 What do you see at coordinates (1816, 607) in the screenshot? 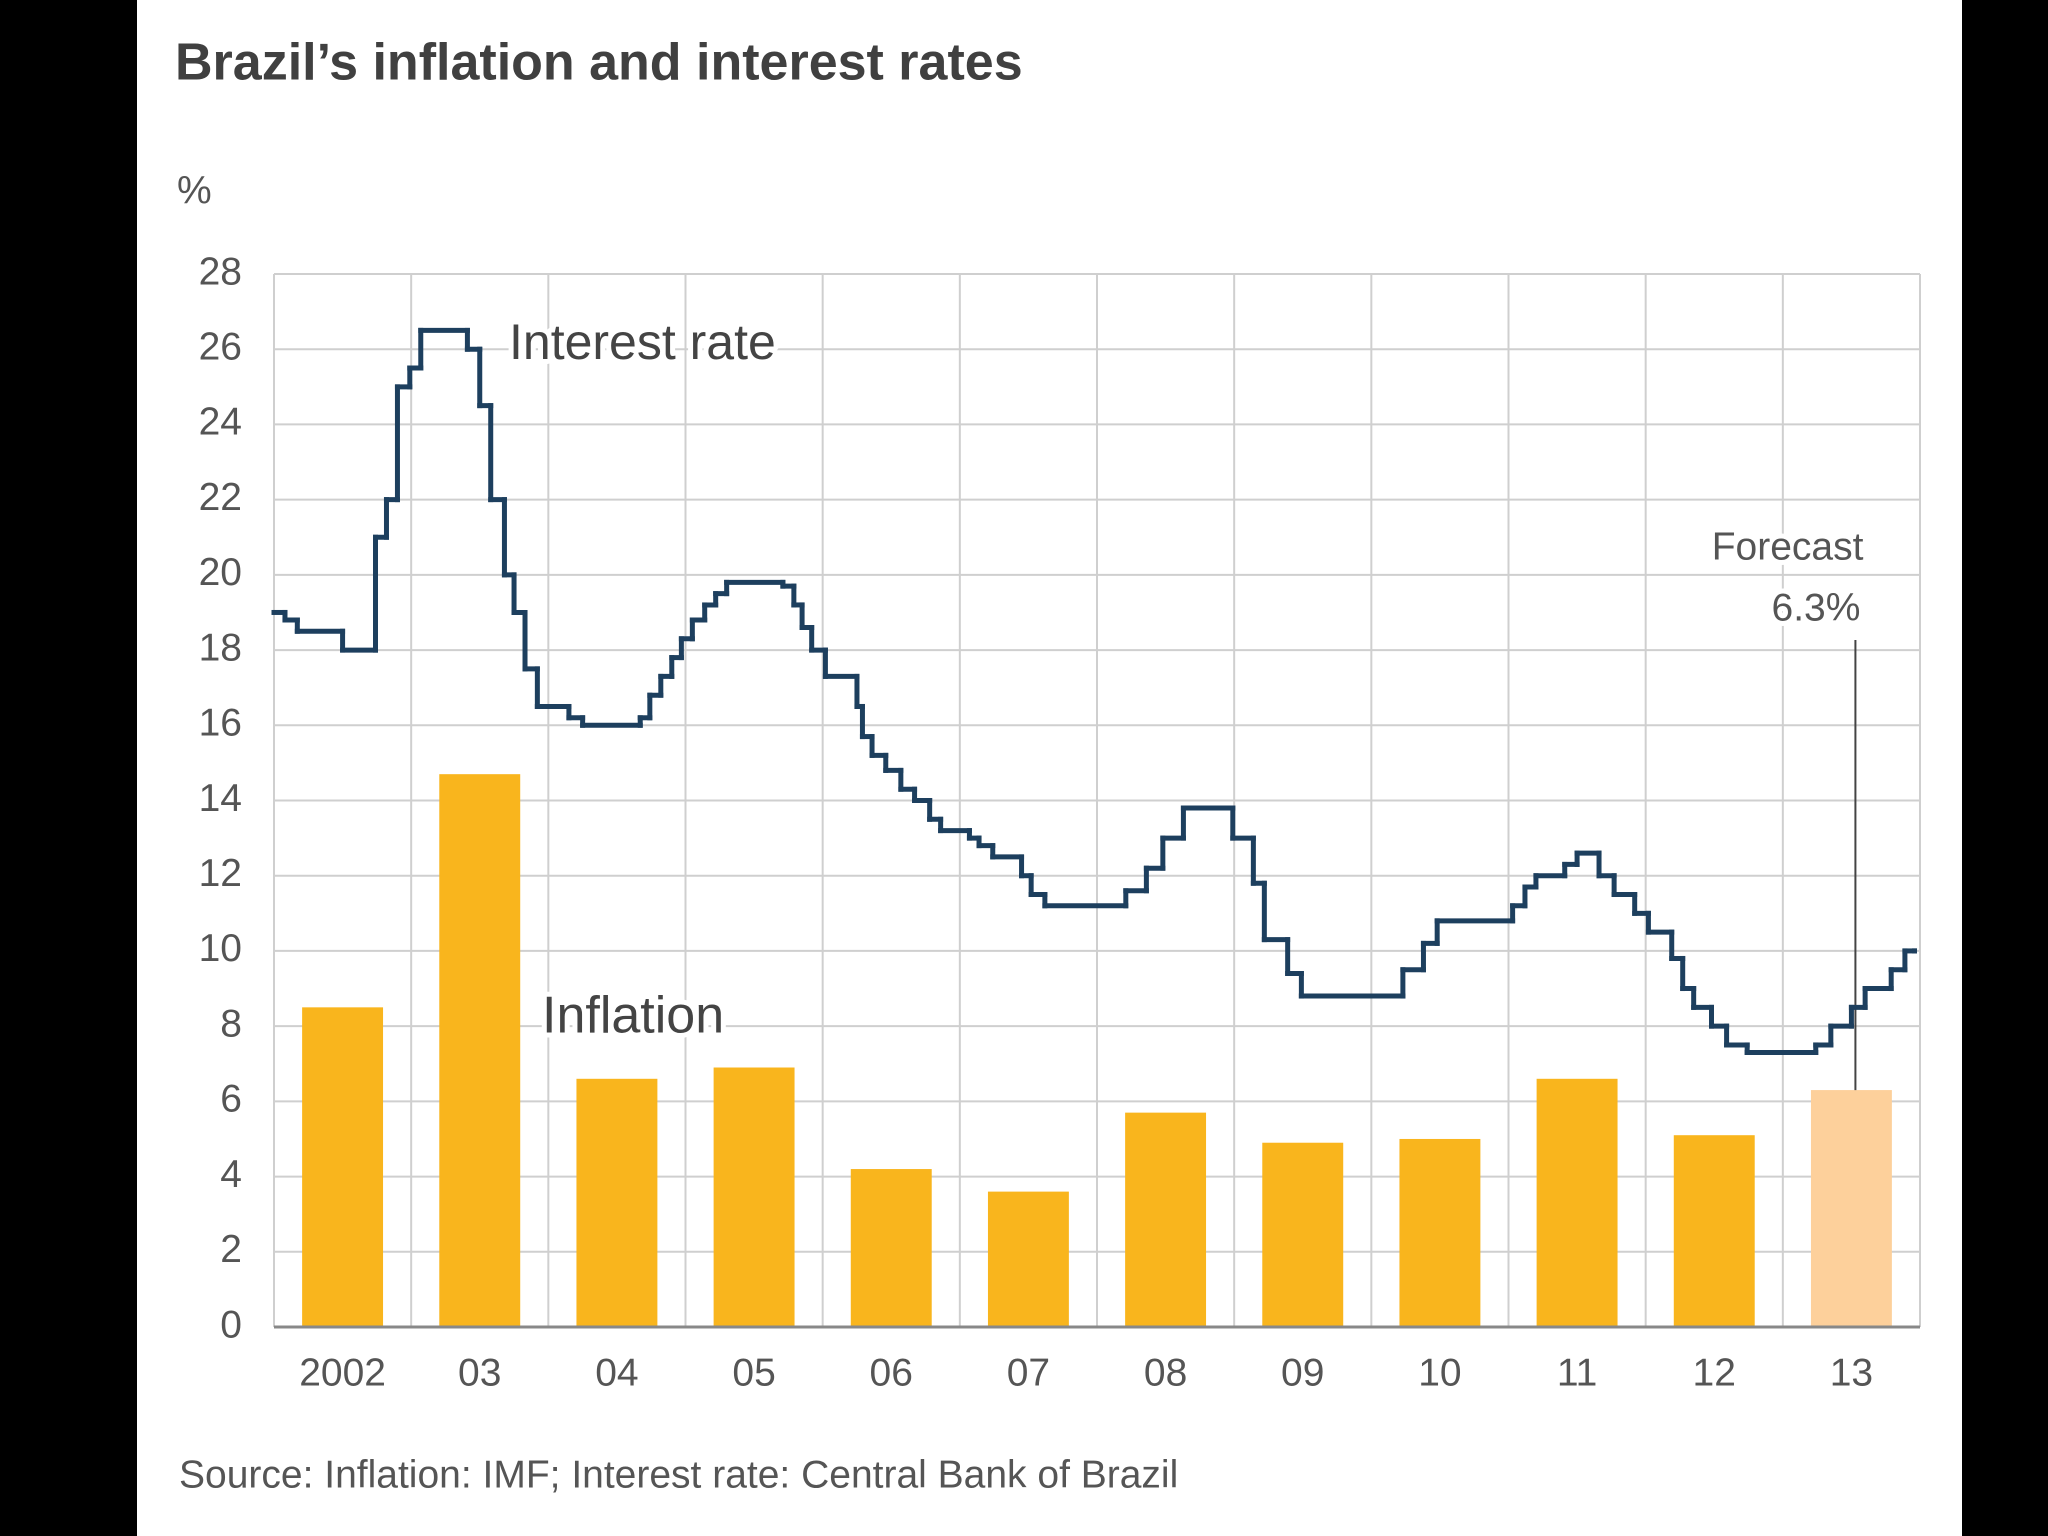
I see `value-label: 6.3%` at bounding box center [1816, 607].